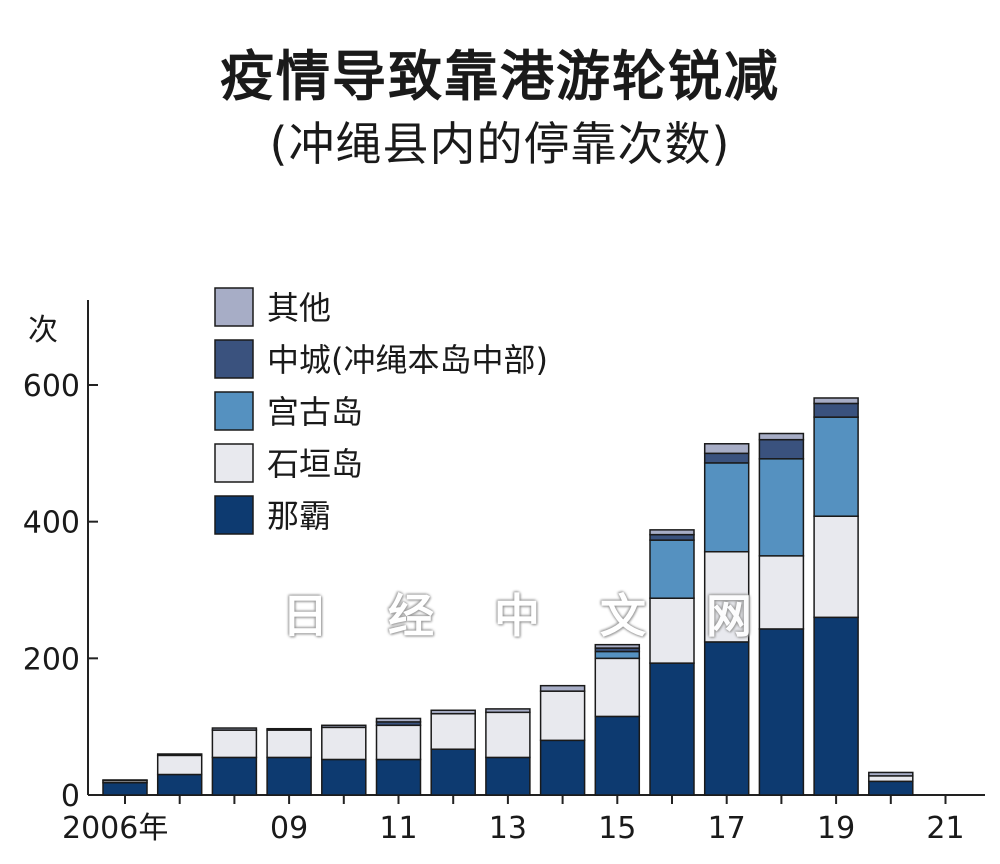 The width and height of the screenshot is (1000, 864). What do you see at coordinates (299, 516) in the screenshot?
I see `legend-label-series-0: 那霸` at bounding box center [299, 516].